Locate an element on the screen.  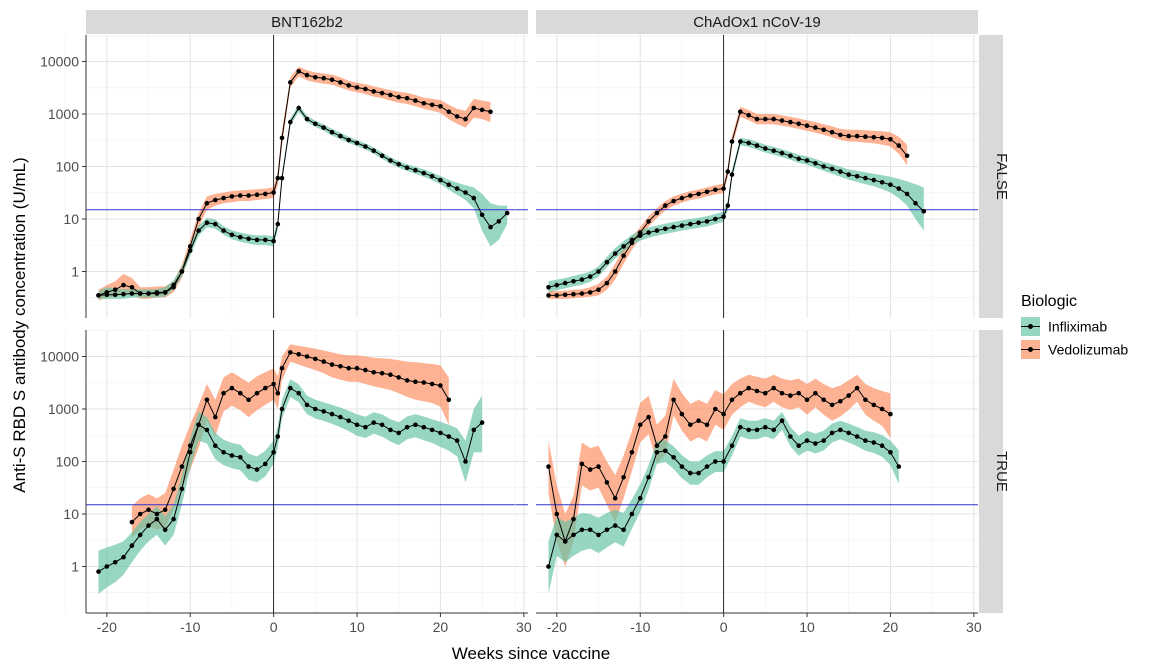
y-tick-label: 10000 is located at coordinates (59, 62).